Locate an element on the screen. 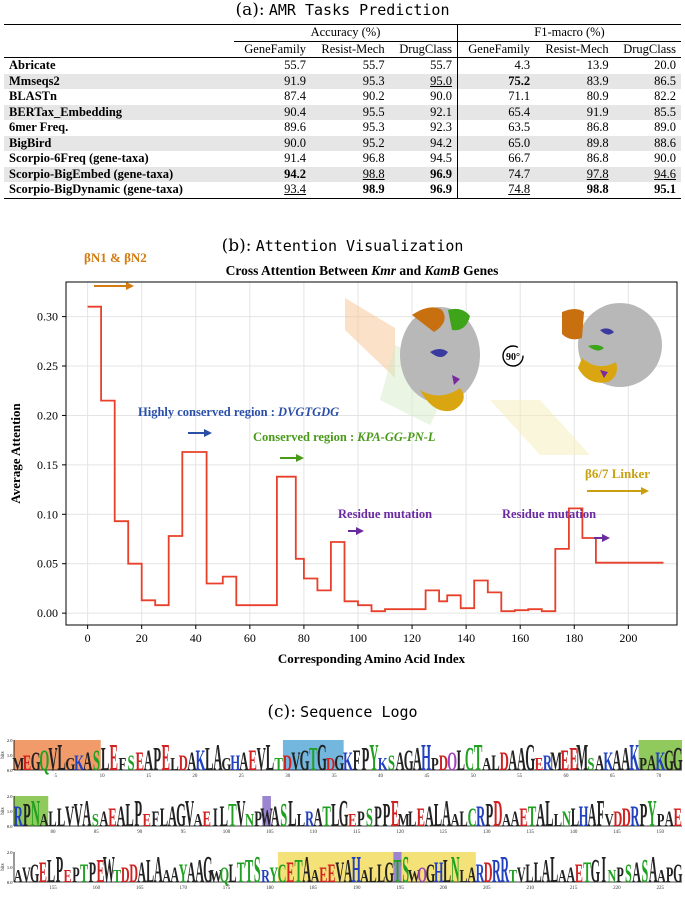 The width and height of the screenshot is (685, 902). metric-cell: 94.2 is located at coordinates (423, 143).